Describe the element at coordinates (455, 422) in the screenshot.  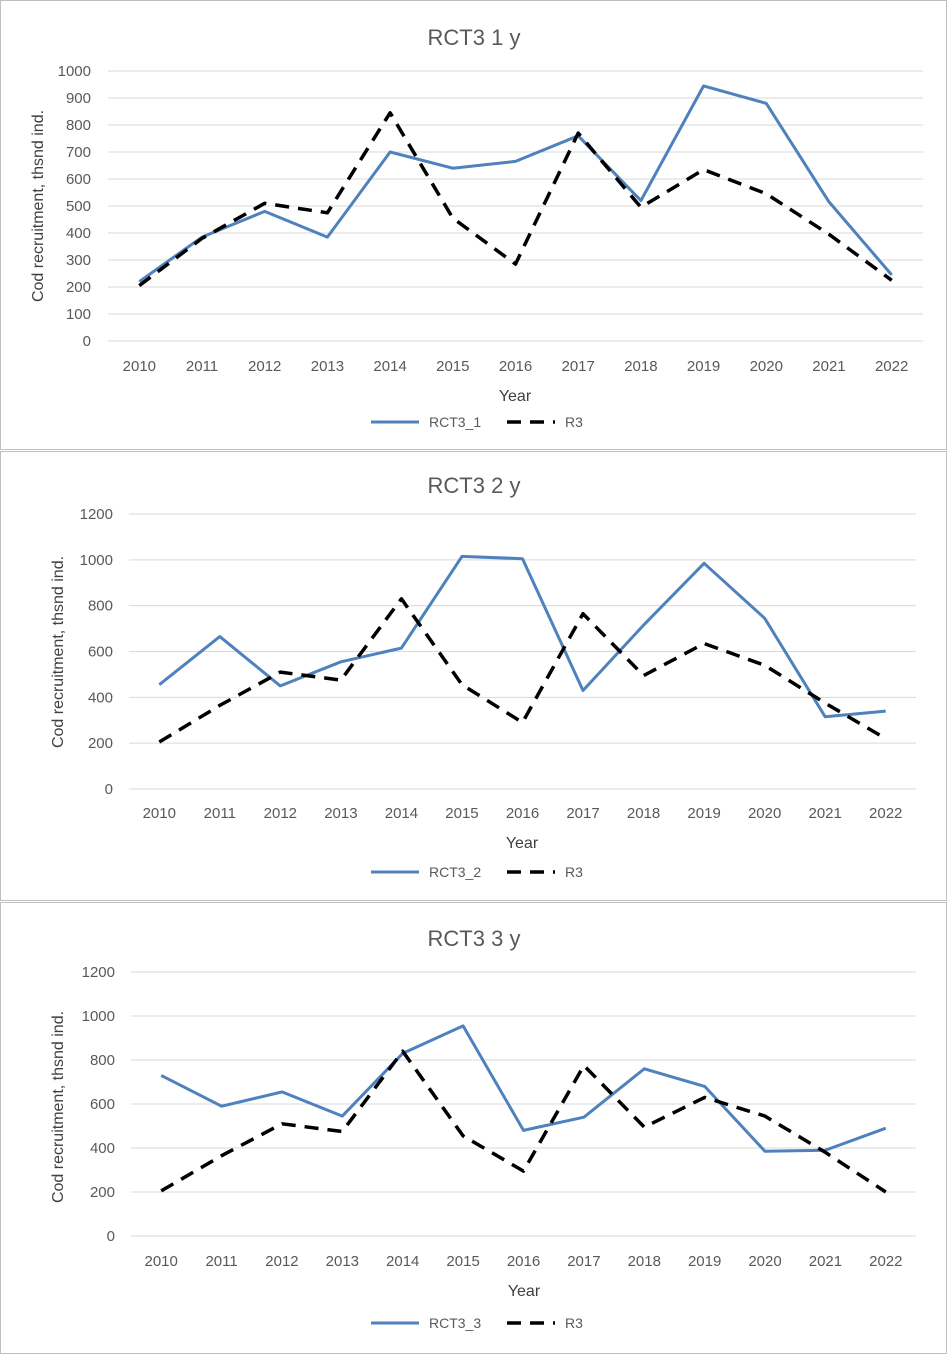
I see `legend-label: RCT3_1` at that location.